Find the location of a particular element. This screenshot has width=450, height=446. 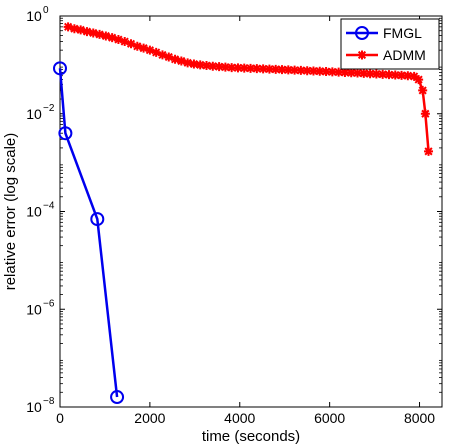

legend-item-fmgl: FMGL is located at coordinates (384, 33).